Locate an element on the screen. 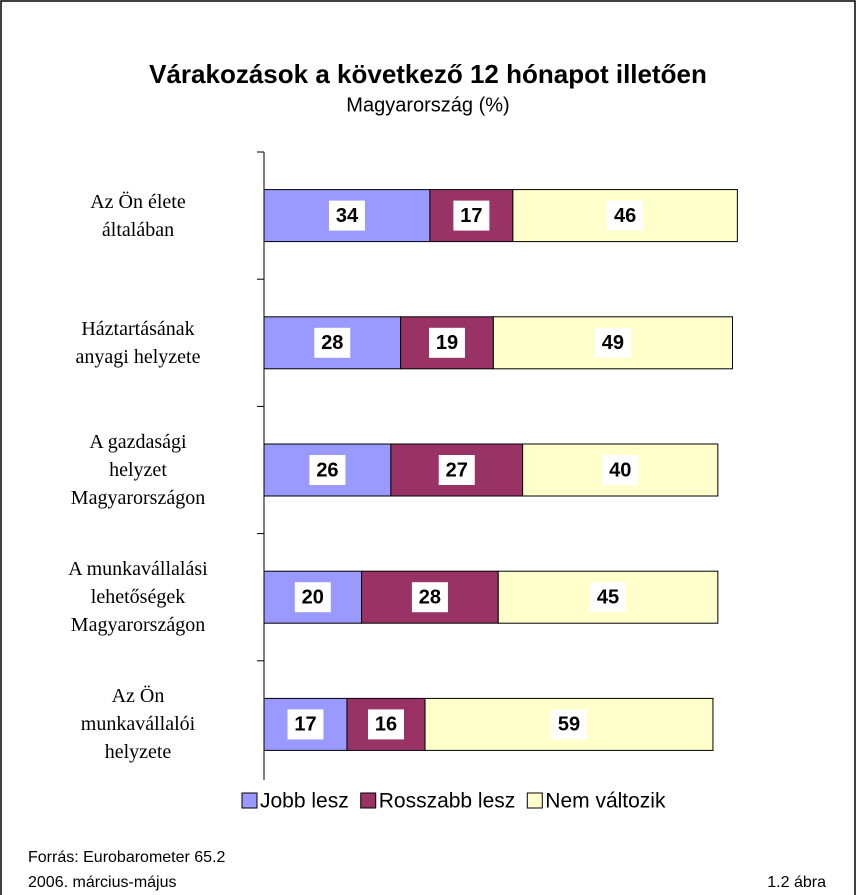 This screenshot has height=895, width=856. category-label: Az Ön élete általában is located at coordinates (138, 215).